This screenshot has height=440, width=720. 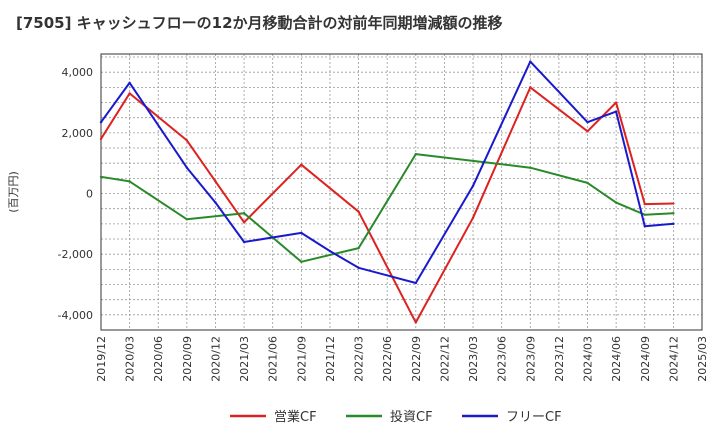 I want to click on x-tick-label: 2021/03, so click(x=244, y=359).